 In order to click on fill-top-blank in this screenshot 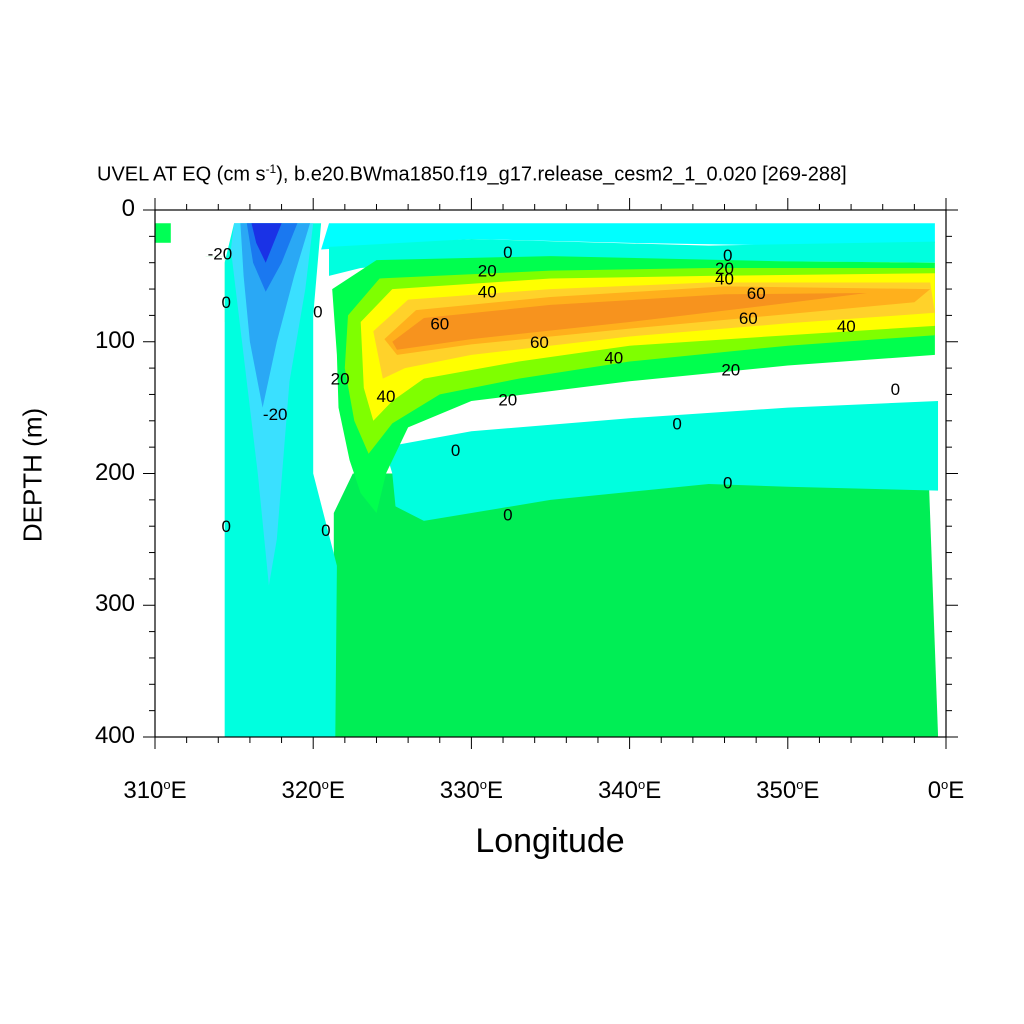, I will do `click(550, 213)`.